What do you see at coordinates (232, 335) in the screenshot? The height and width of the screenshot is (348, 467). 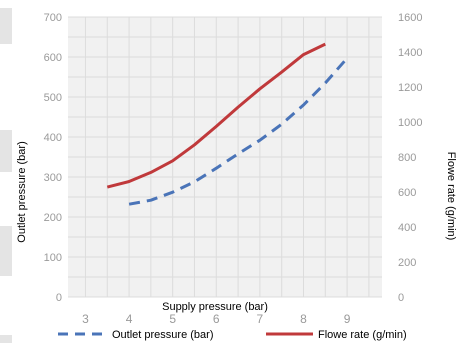 I see `legend: Outlet pressure (bar) Flowe rate (g/min)` at bounding box center [232, 335].